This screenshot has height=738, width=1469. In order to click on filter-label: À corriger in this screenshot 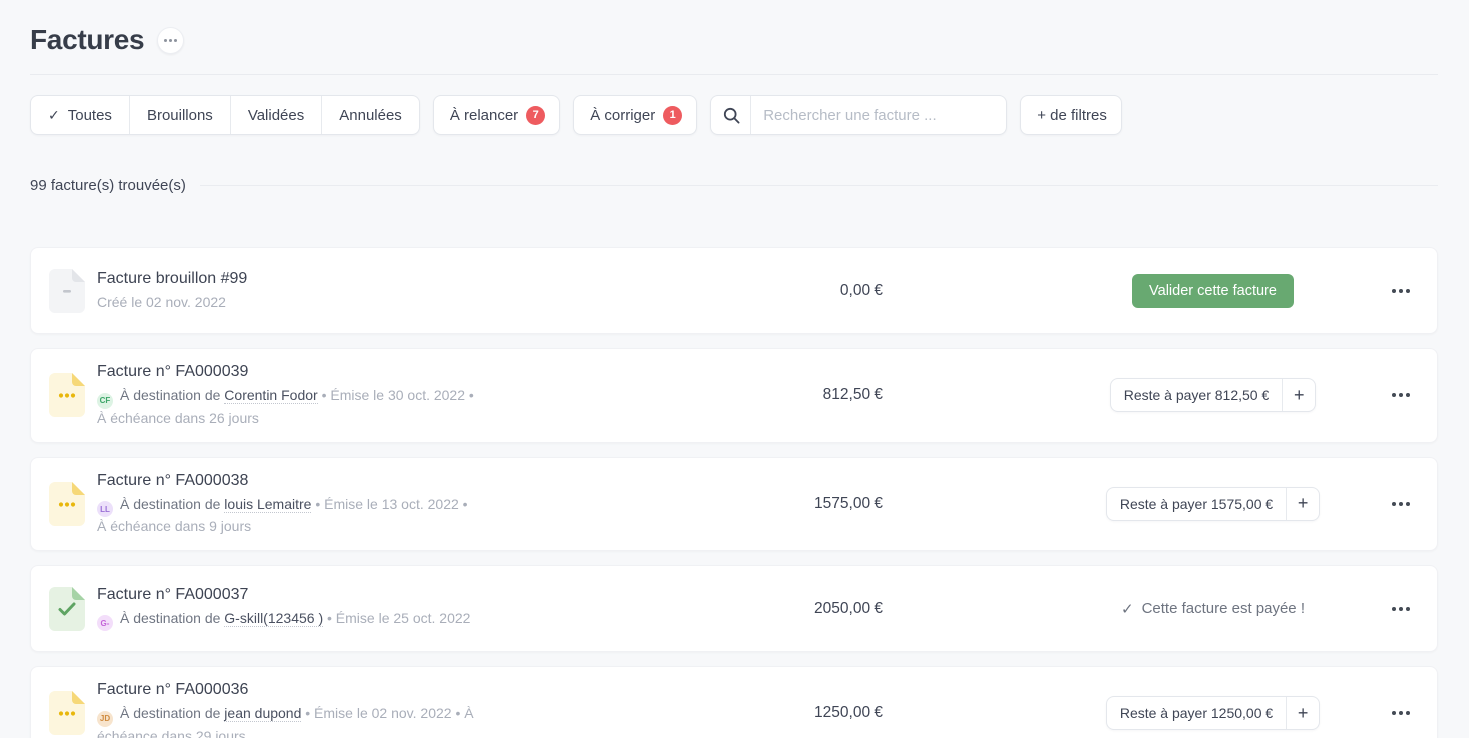, I will do `click(623, 115)`.